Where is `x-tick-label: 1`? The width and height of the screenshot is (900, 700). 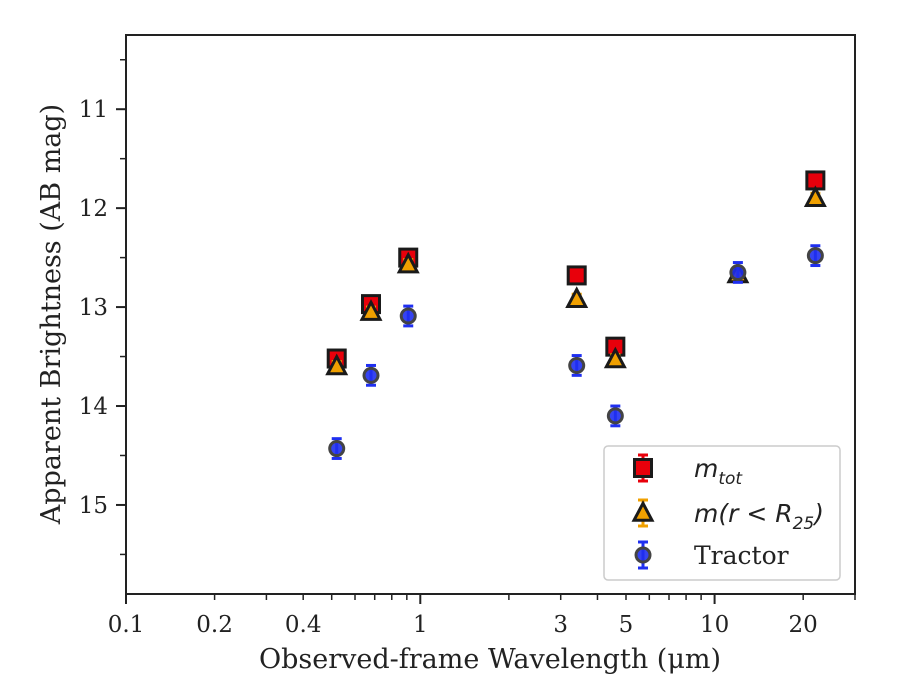 x-tick-label: 1 is located at coordinates (420, 625).